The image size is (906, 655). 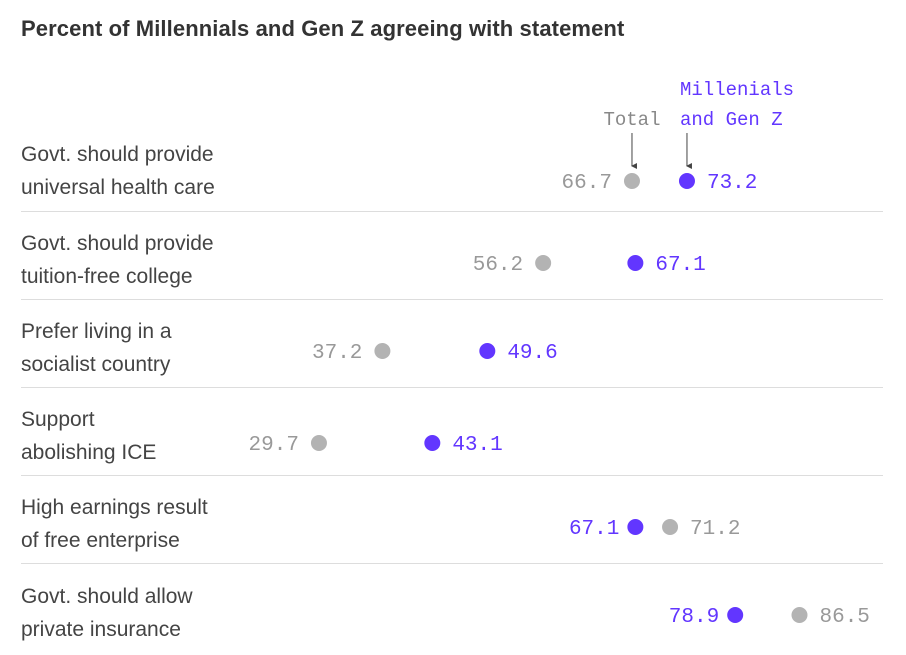 What do you see at coordinates (107, 276) in the screenshot?
I see `row-label: tuition-free college` at bounding box center [107, 276].